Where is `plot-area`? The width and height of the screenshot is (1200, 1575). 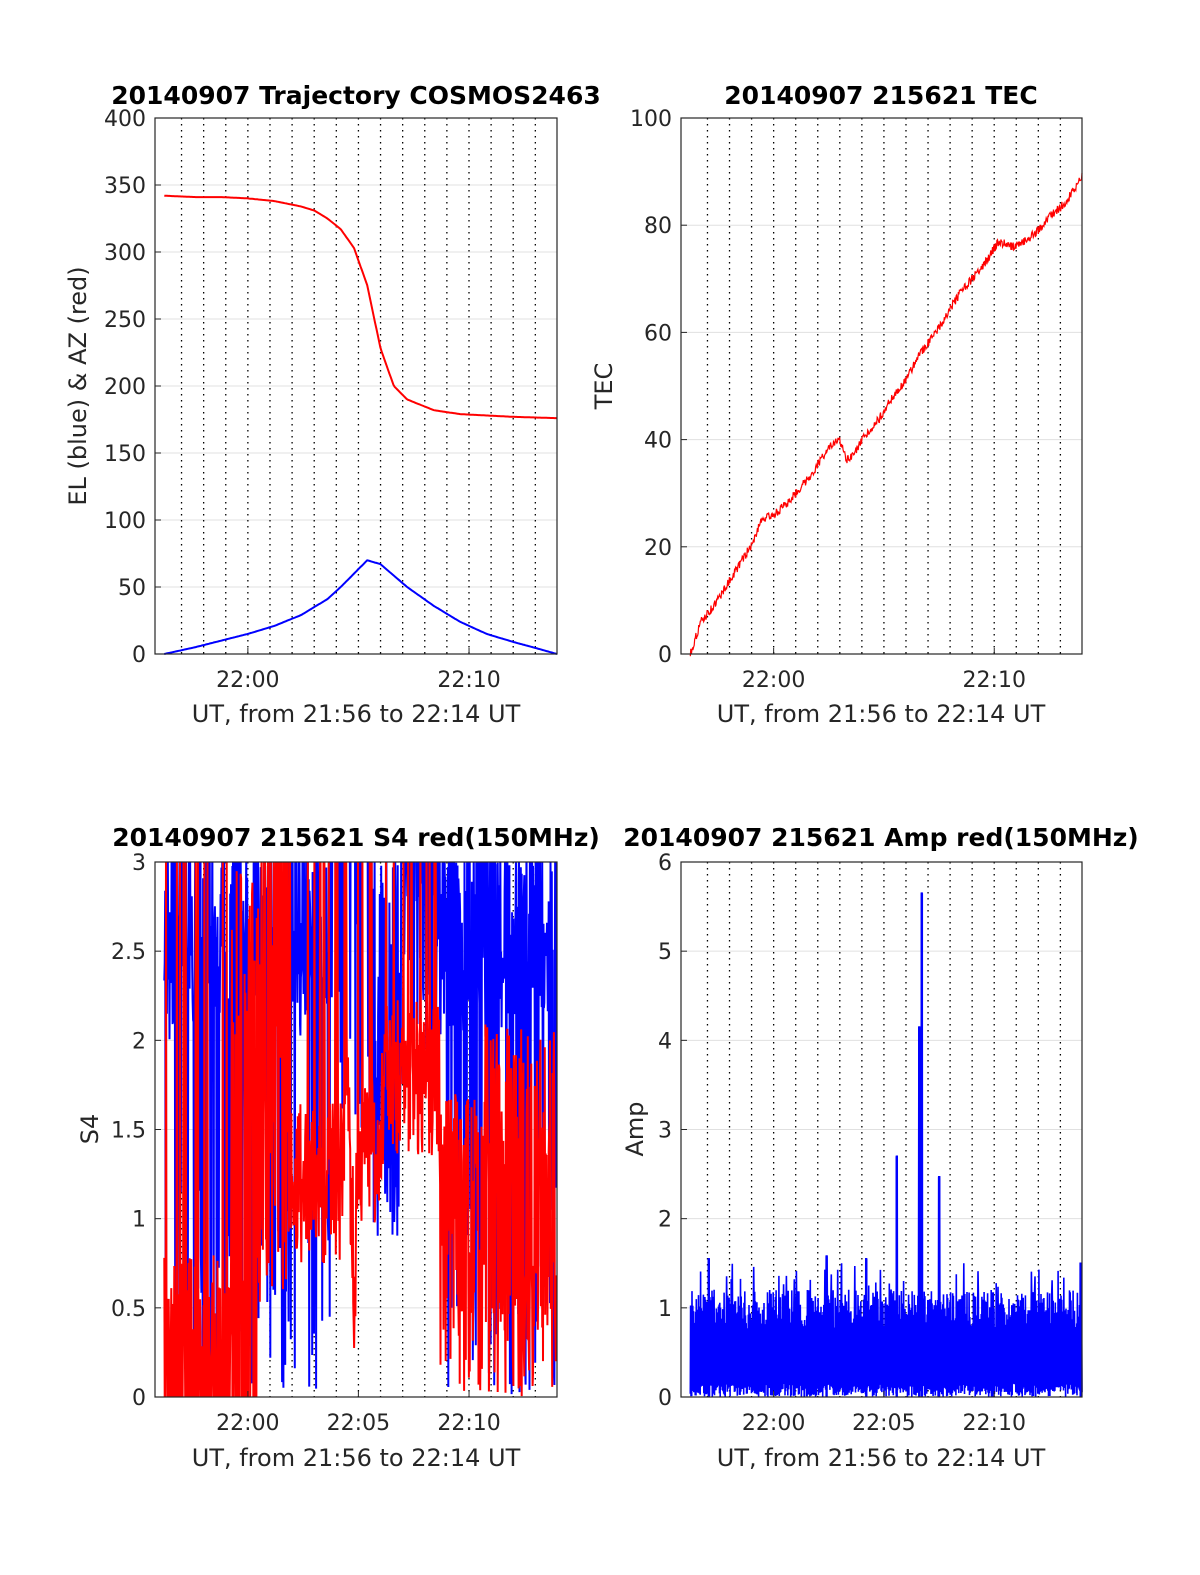 plot-area is located at coordinates (881, 386).